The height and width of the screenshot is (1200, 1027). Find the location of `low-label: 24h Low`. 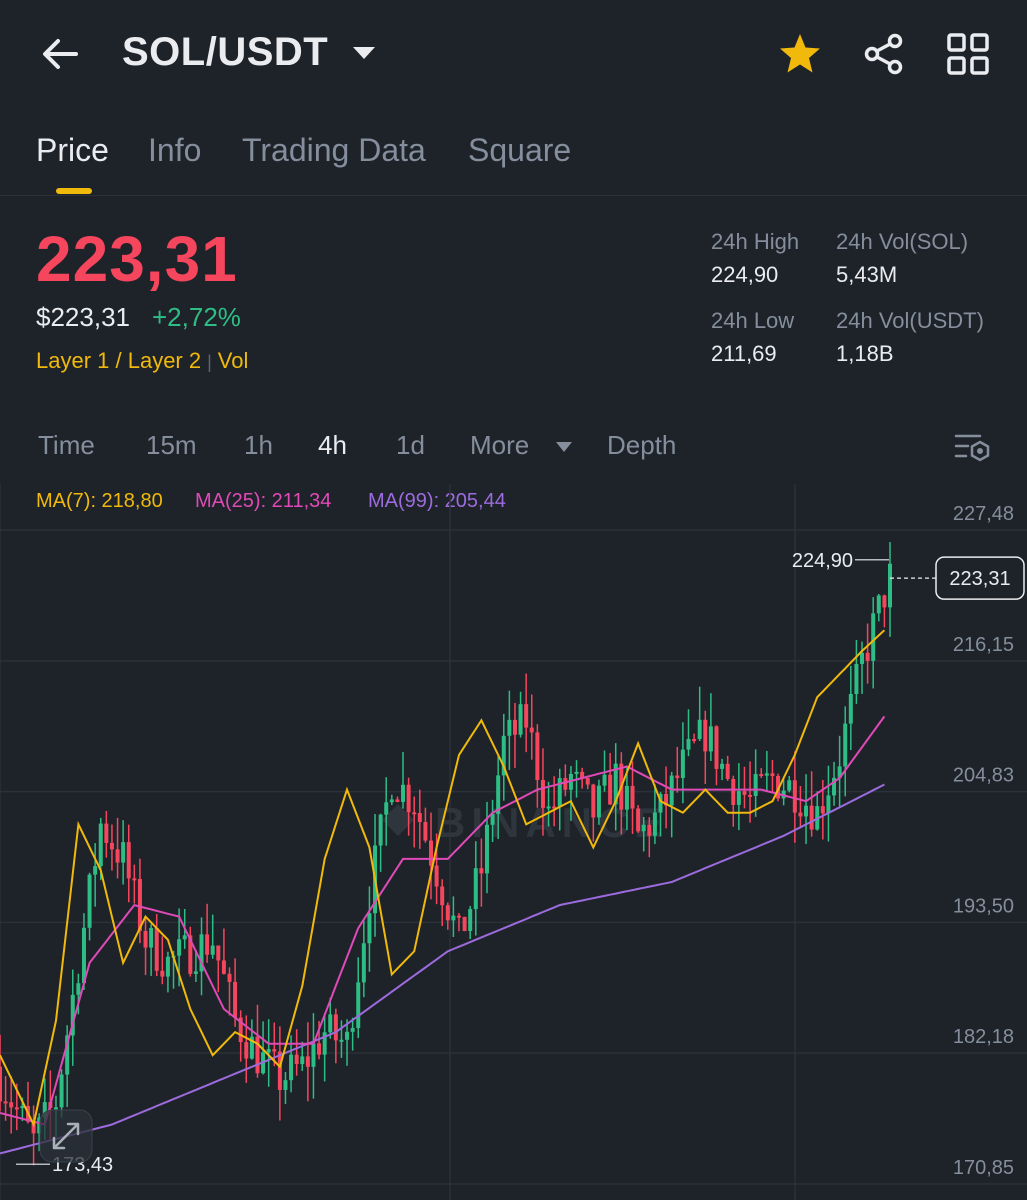

low-label: 24h Low is located at coordinates (753, 320).